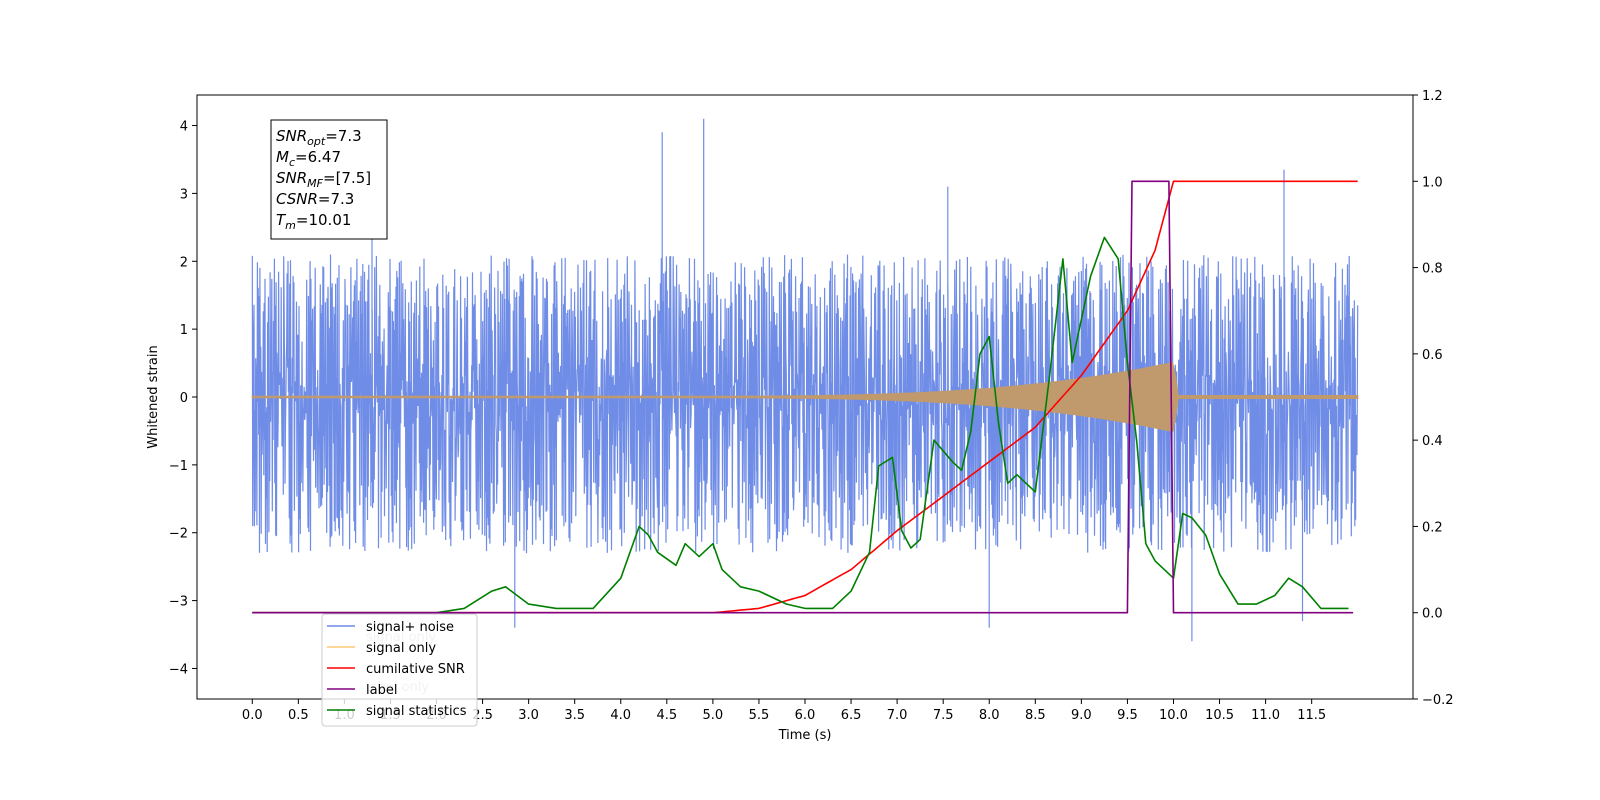 The image size is (1600, 800). What do you see at coordinates (713, 715) in the screenshot?
I see `x-tick-label: 5.0` at bounding box center [713, 715].